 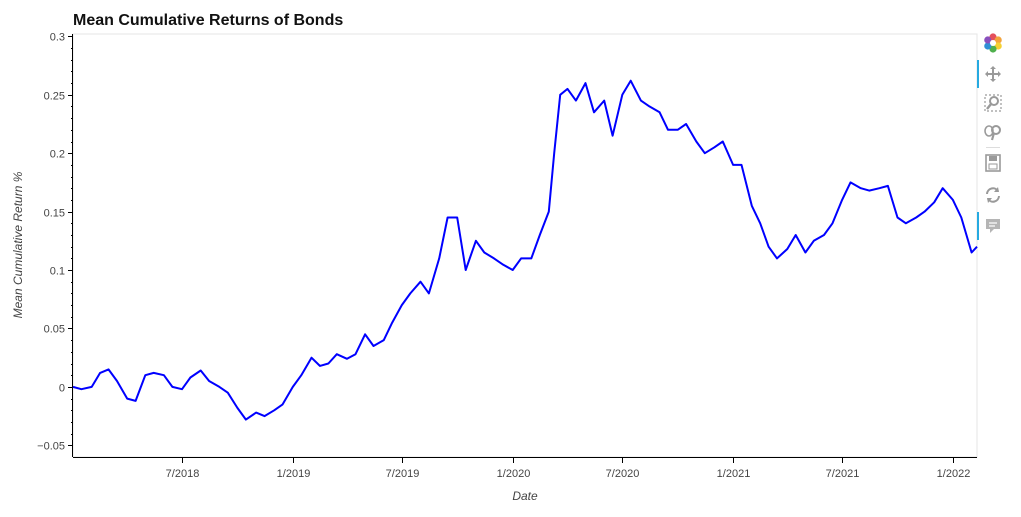 I want to click on x-tick-label: 1/2022, so click(x=954, y=474).